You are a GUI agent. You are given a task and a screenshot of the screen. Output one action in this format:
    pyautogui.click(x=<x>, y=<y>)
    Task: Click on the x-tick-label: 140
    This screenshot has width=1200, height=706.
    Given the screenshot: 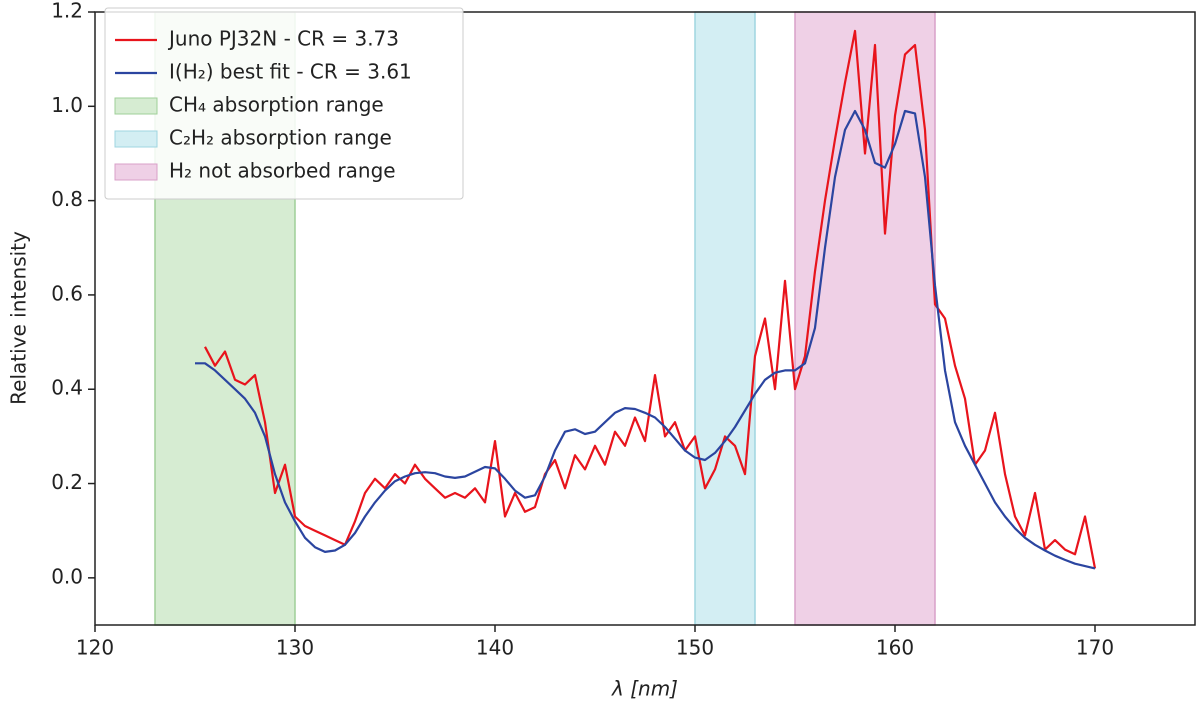 What is the action you would take?
    pyautogui.click(x=495, y=648)
    